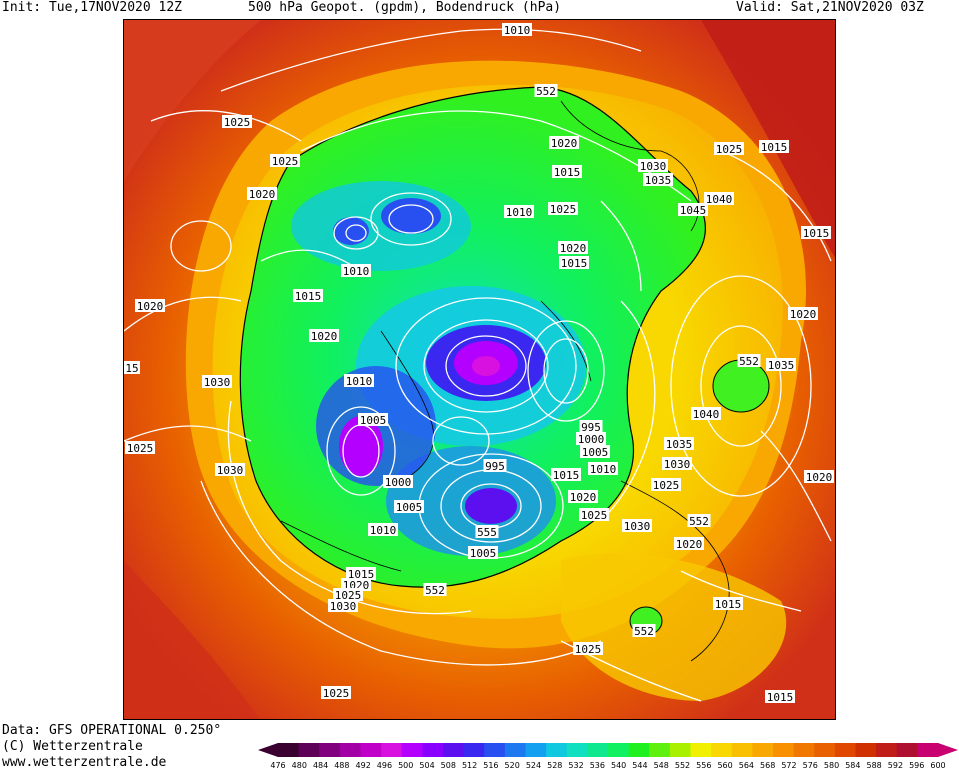 The width and height of the screenshot is (959, 770). I want to click on legend-tick-label: 576, so click(810, 765).